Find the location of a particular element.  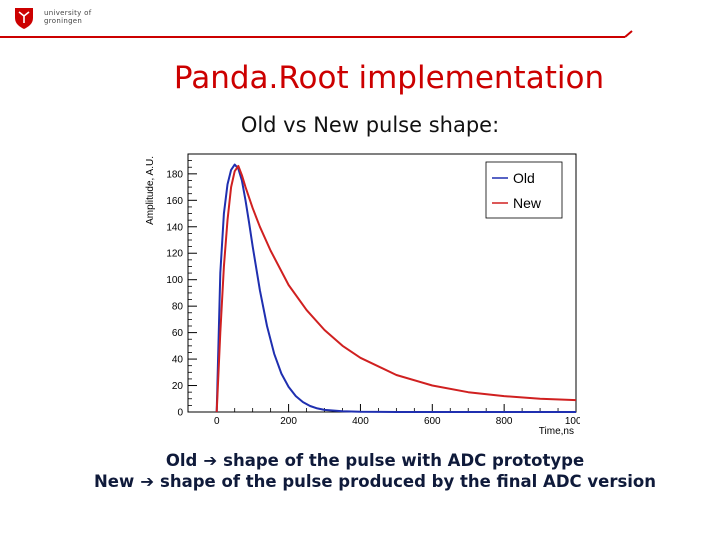

y-axis-label: Amplitude, A.U. is located at coordinates (150, 190).